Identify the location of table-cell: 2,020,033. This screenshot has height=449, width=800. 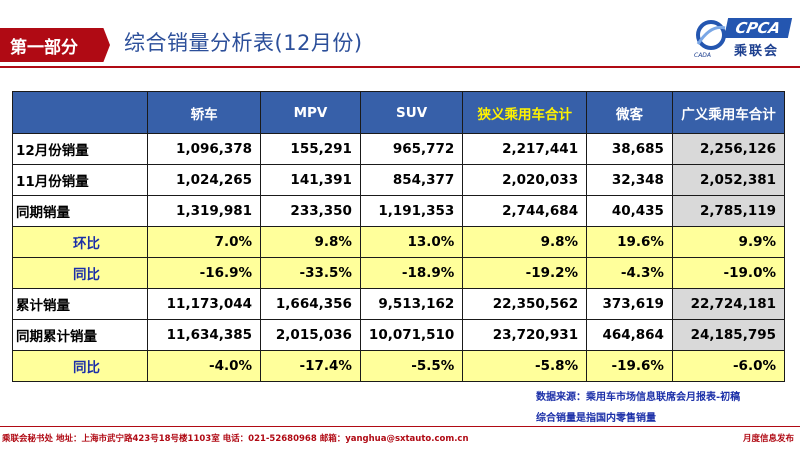
(525, 180).